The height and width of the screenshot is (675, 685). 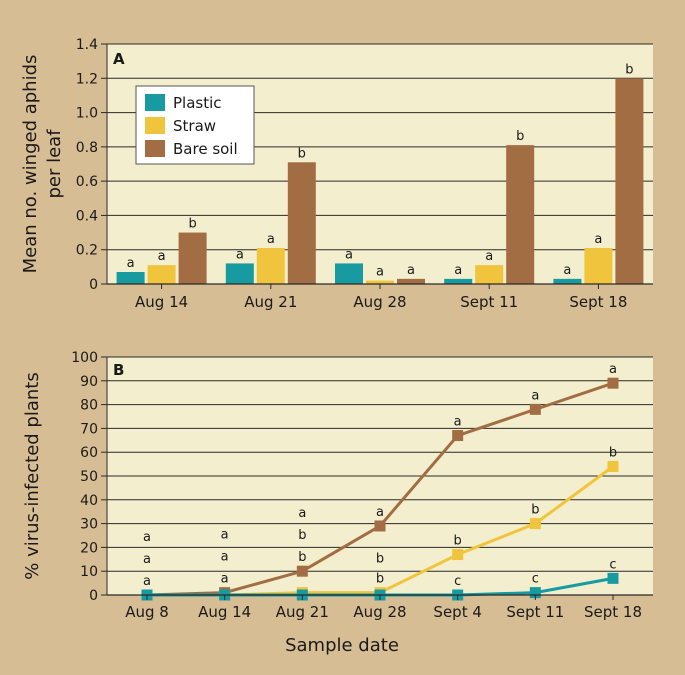 What do you see at coordinates (379, 612) in the screenshot?
I see `panel-b-x-tick-label: Aug 28` at bounding box center [379, 612].